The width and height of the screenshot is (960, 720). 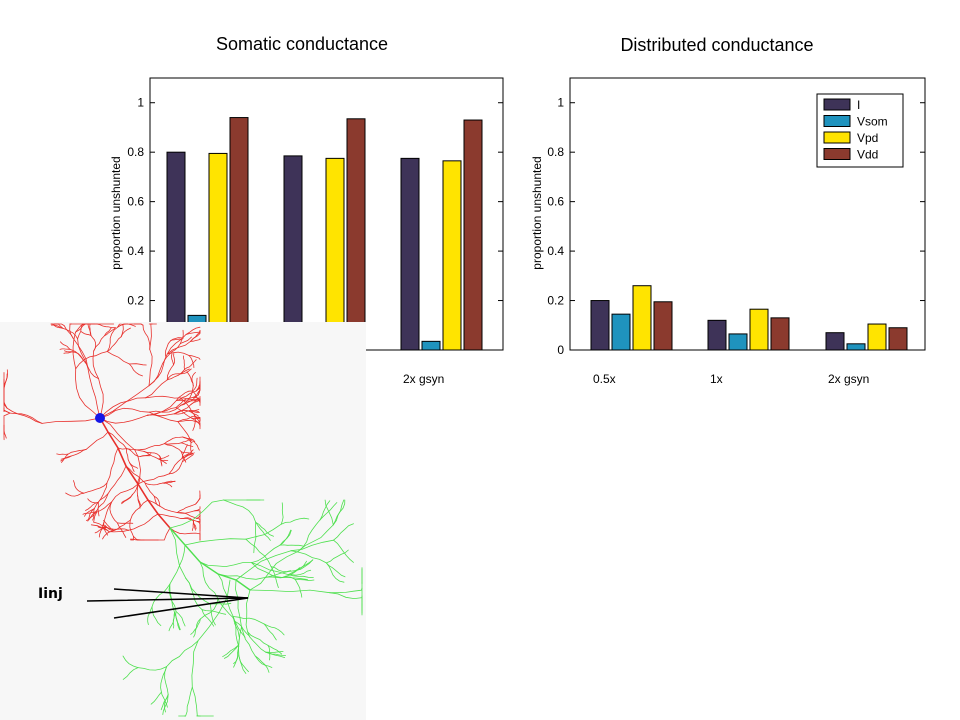 What do you see at coordinates (239, 234) in the screenshot?
I see `bar-vdd` at bounding box center [239, 234].